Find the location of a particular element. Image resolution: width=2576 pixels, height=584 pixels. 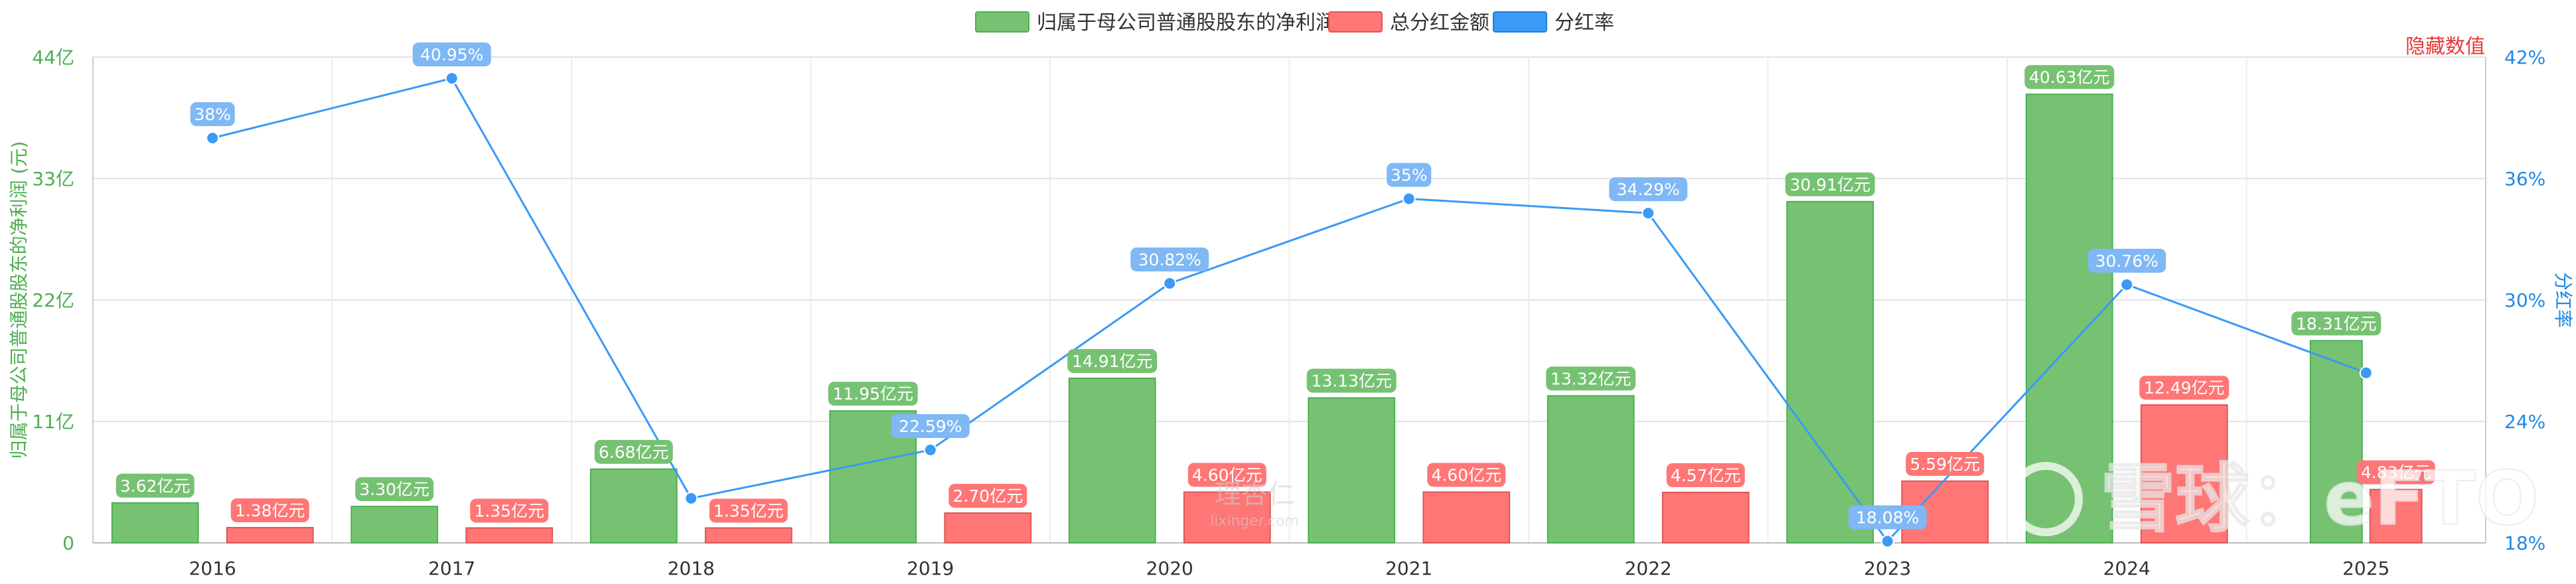

y-tick-label: 33亿 is located at coordinates (53, 179).